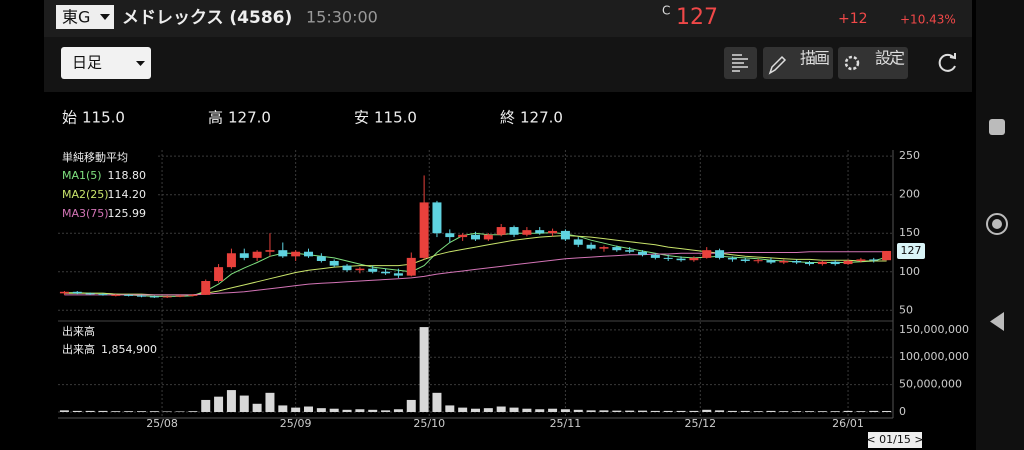 This screenshot has width=1024, height=450. I want to click on volume-legend-label: 出来高, so click(78, 349).